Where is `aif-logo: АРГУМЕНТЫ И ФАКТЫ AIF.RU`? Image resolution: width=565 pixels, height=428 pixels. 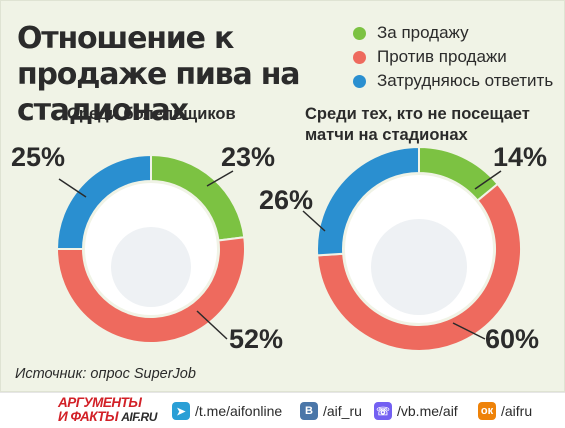
aif-logo: АРГУМЕНТЫ И ФАКТЫ AIF.RU is located at coordinates (107, 410).